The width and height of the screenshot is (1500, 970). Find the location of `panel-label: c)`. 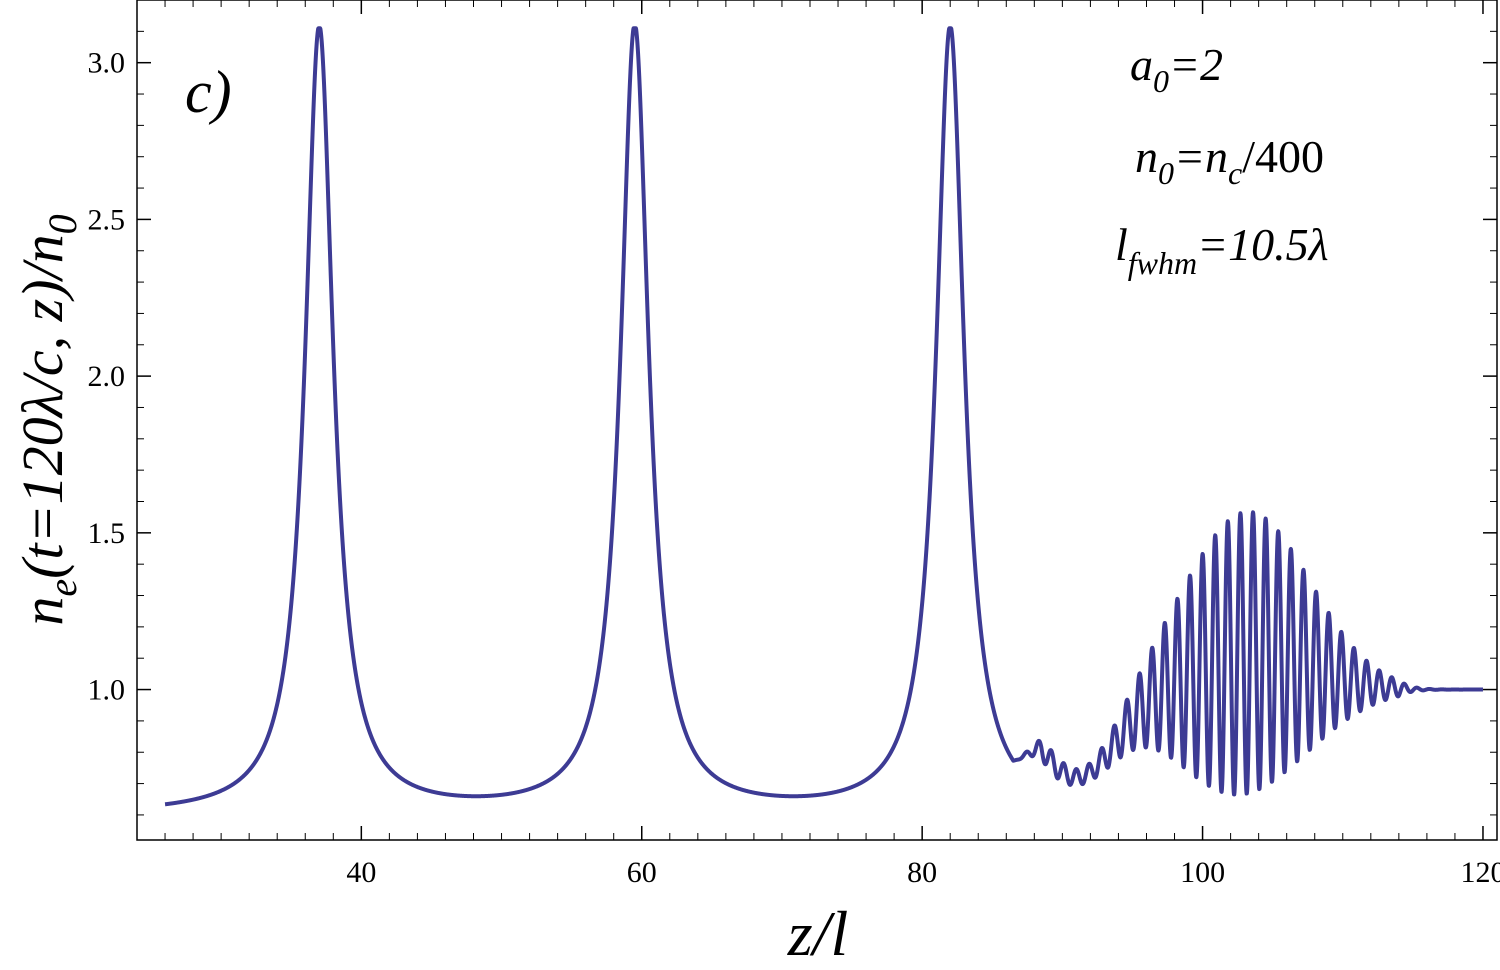

panel-label: c) is located at coordinates (208, 92).